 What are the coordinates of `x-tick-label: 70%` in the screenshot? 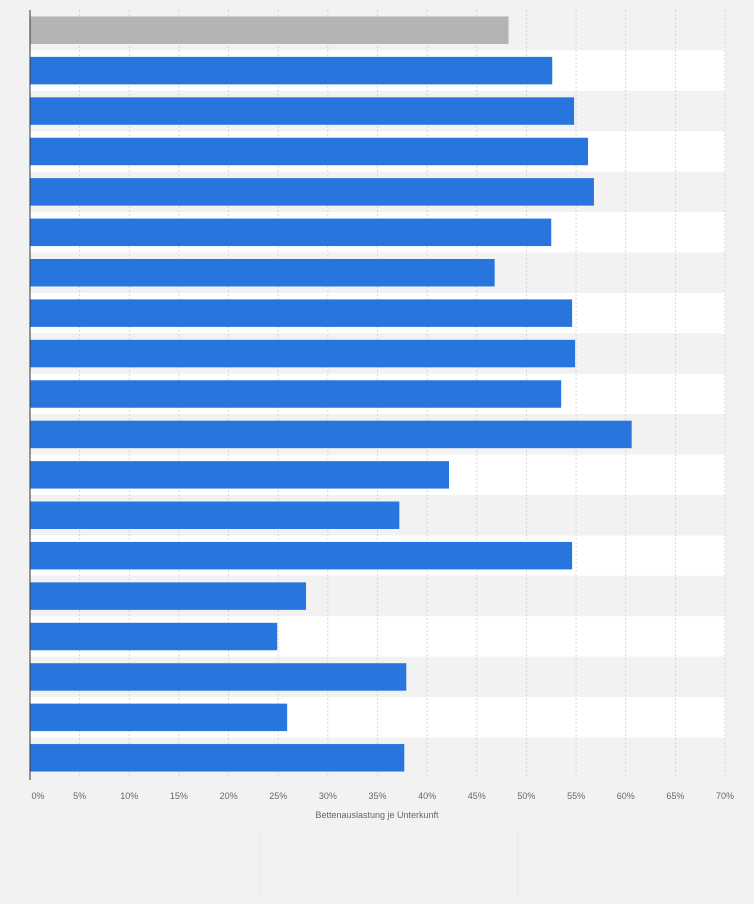 It's located at (725, 796).